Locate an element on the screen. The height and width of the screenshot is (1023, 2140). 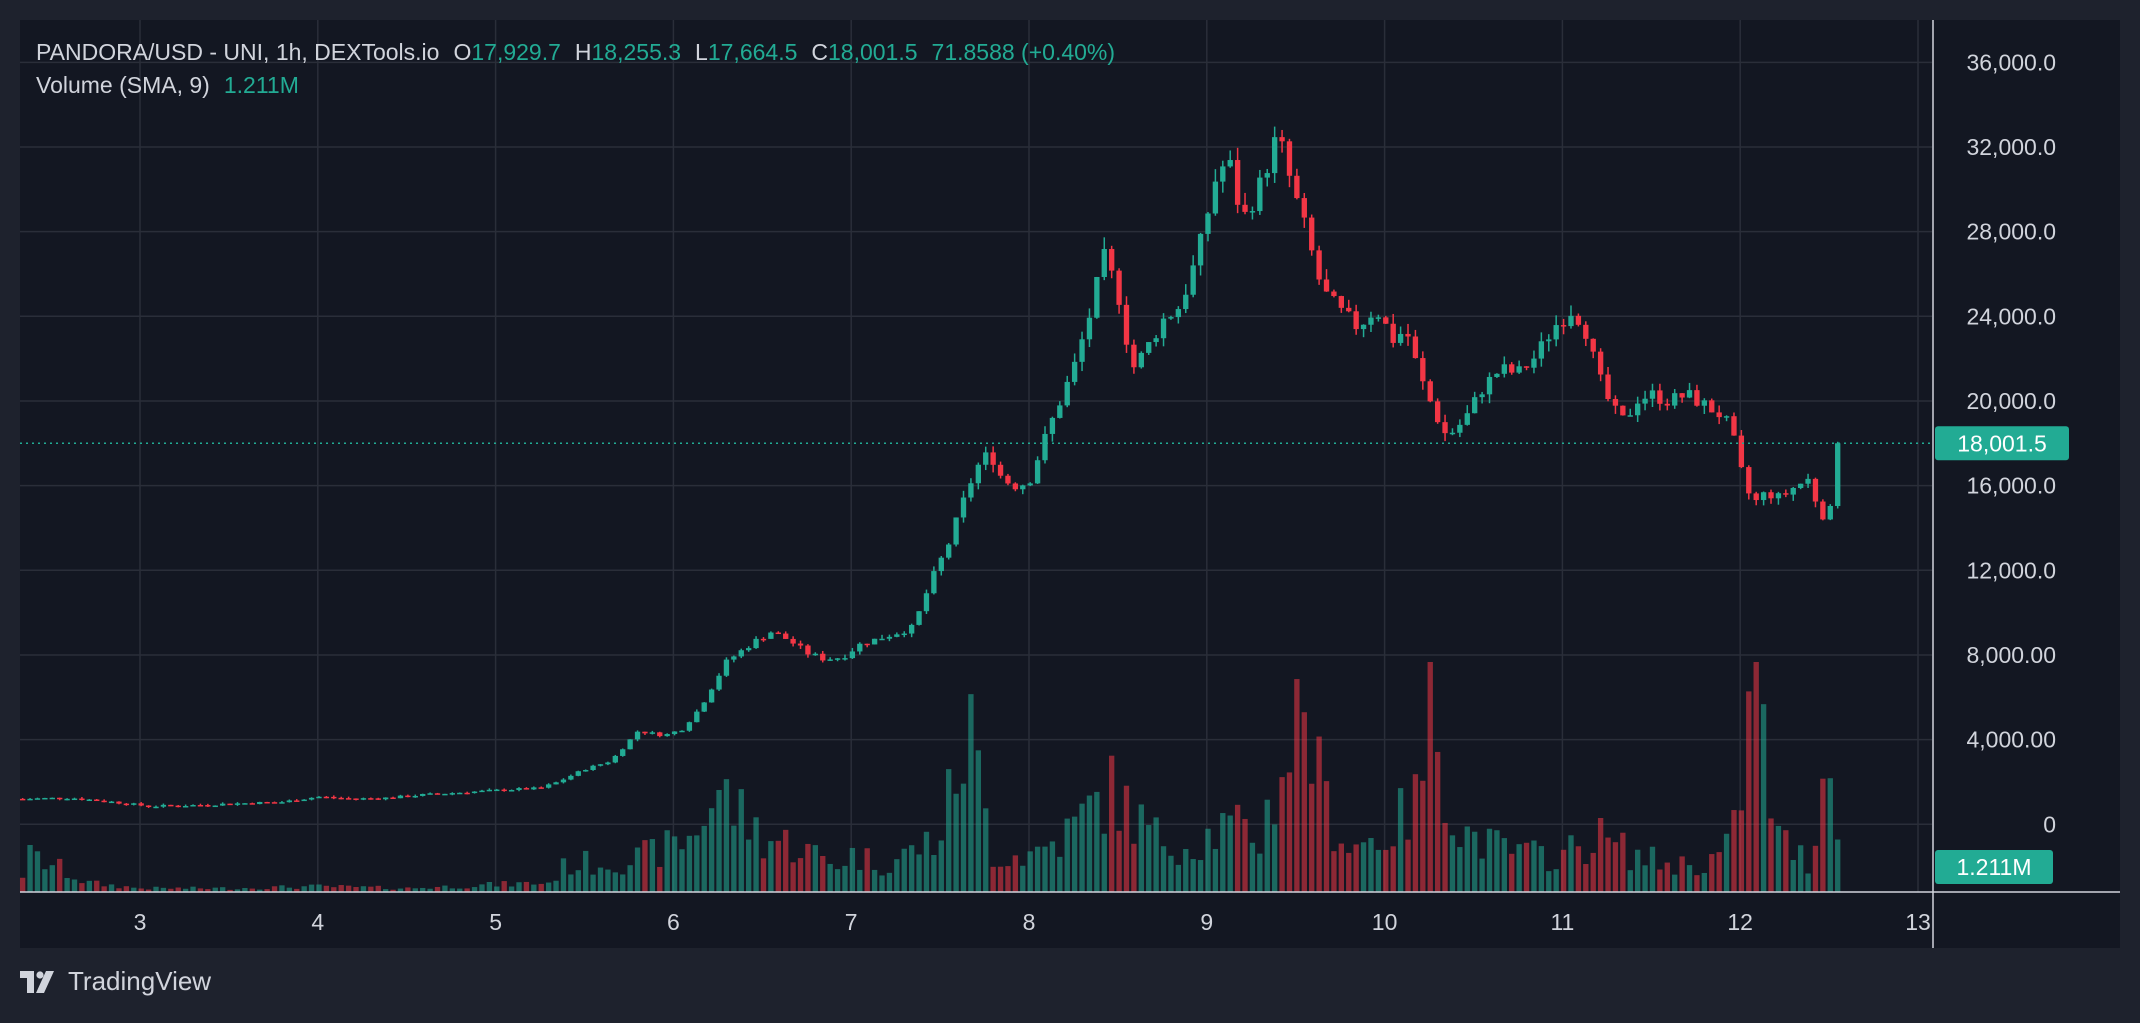
x-tick-label: 8 is located at coordinates (1029, 922).